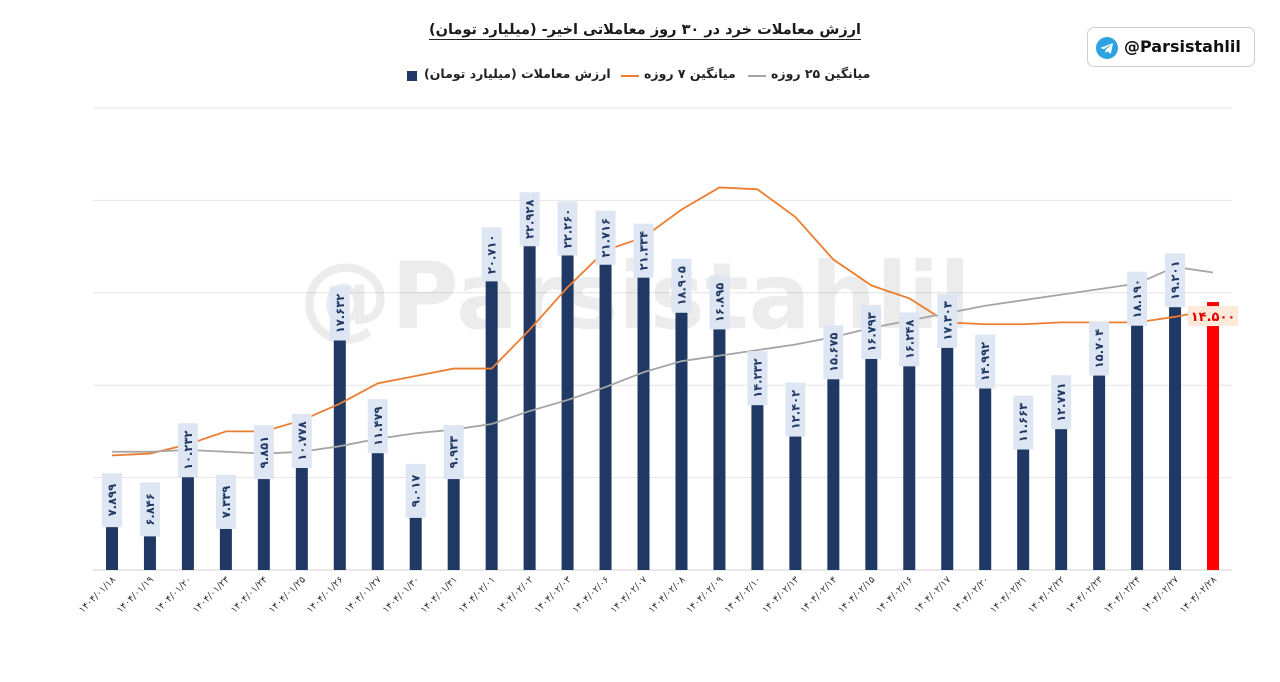  What do you see at coordinates (1107, 48) in the screenshot?
I see `telegram-icon` at bounding box center [1107, 48].